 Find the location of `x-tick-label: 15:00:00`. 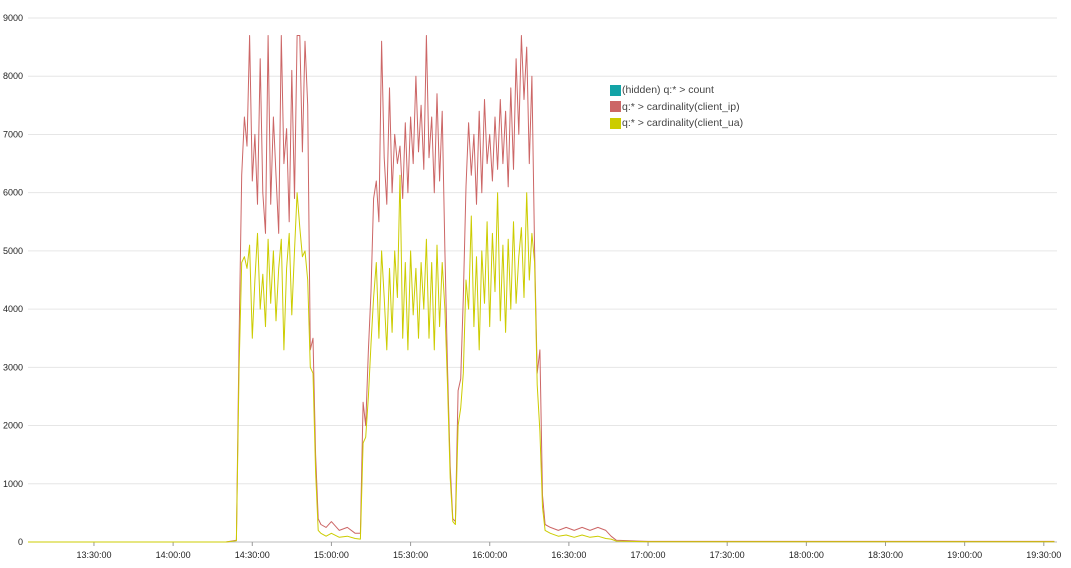

x-tick-label: 15:00:00 is located at coordinates (331, 555).